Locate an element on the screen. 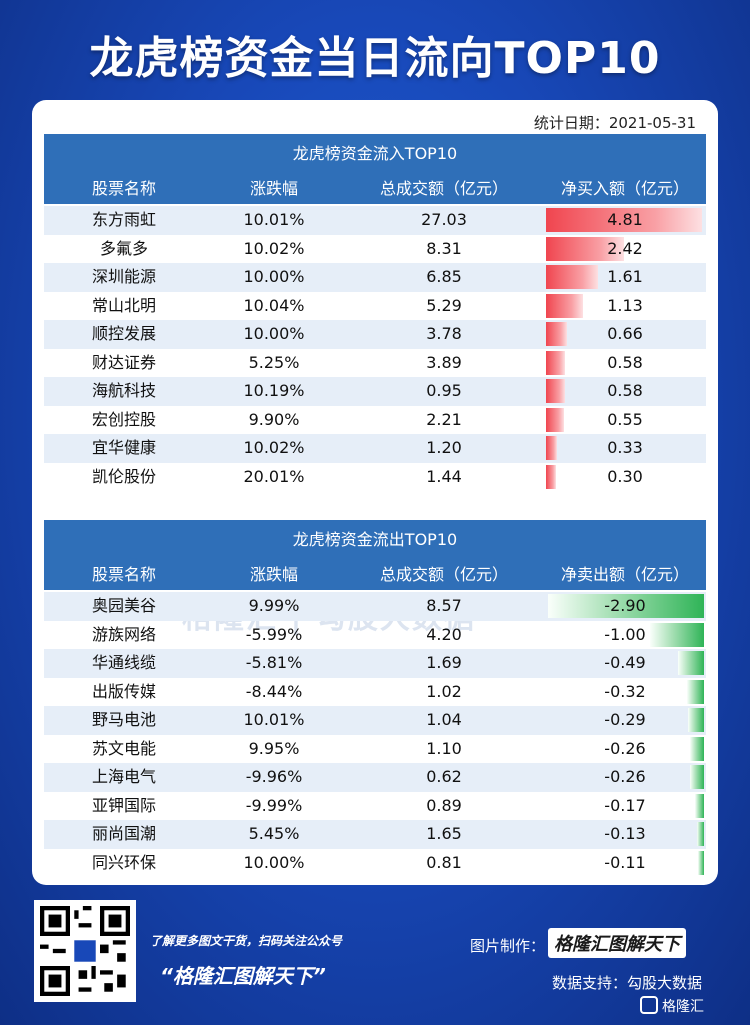 The height and width of the screenshot is (1025, 750). stock-name: 深圳能源 is located at coordinates (123, 276).